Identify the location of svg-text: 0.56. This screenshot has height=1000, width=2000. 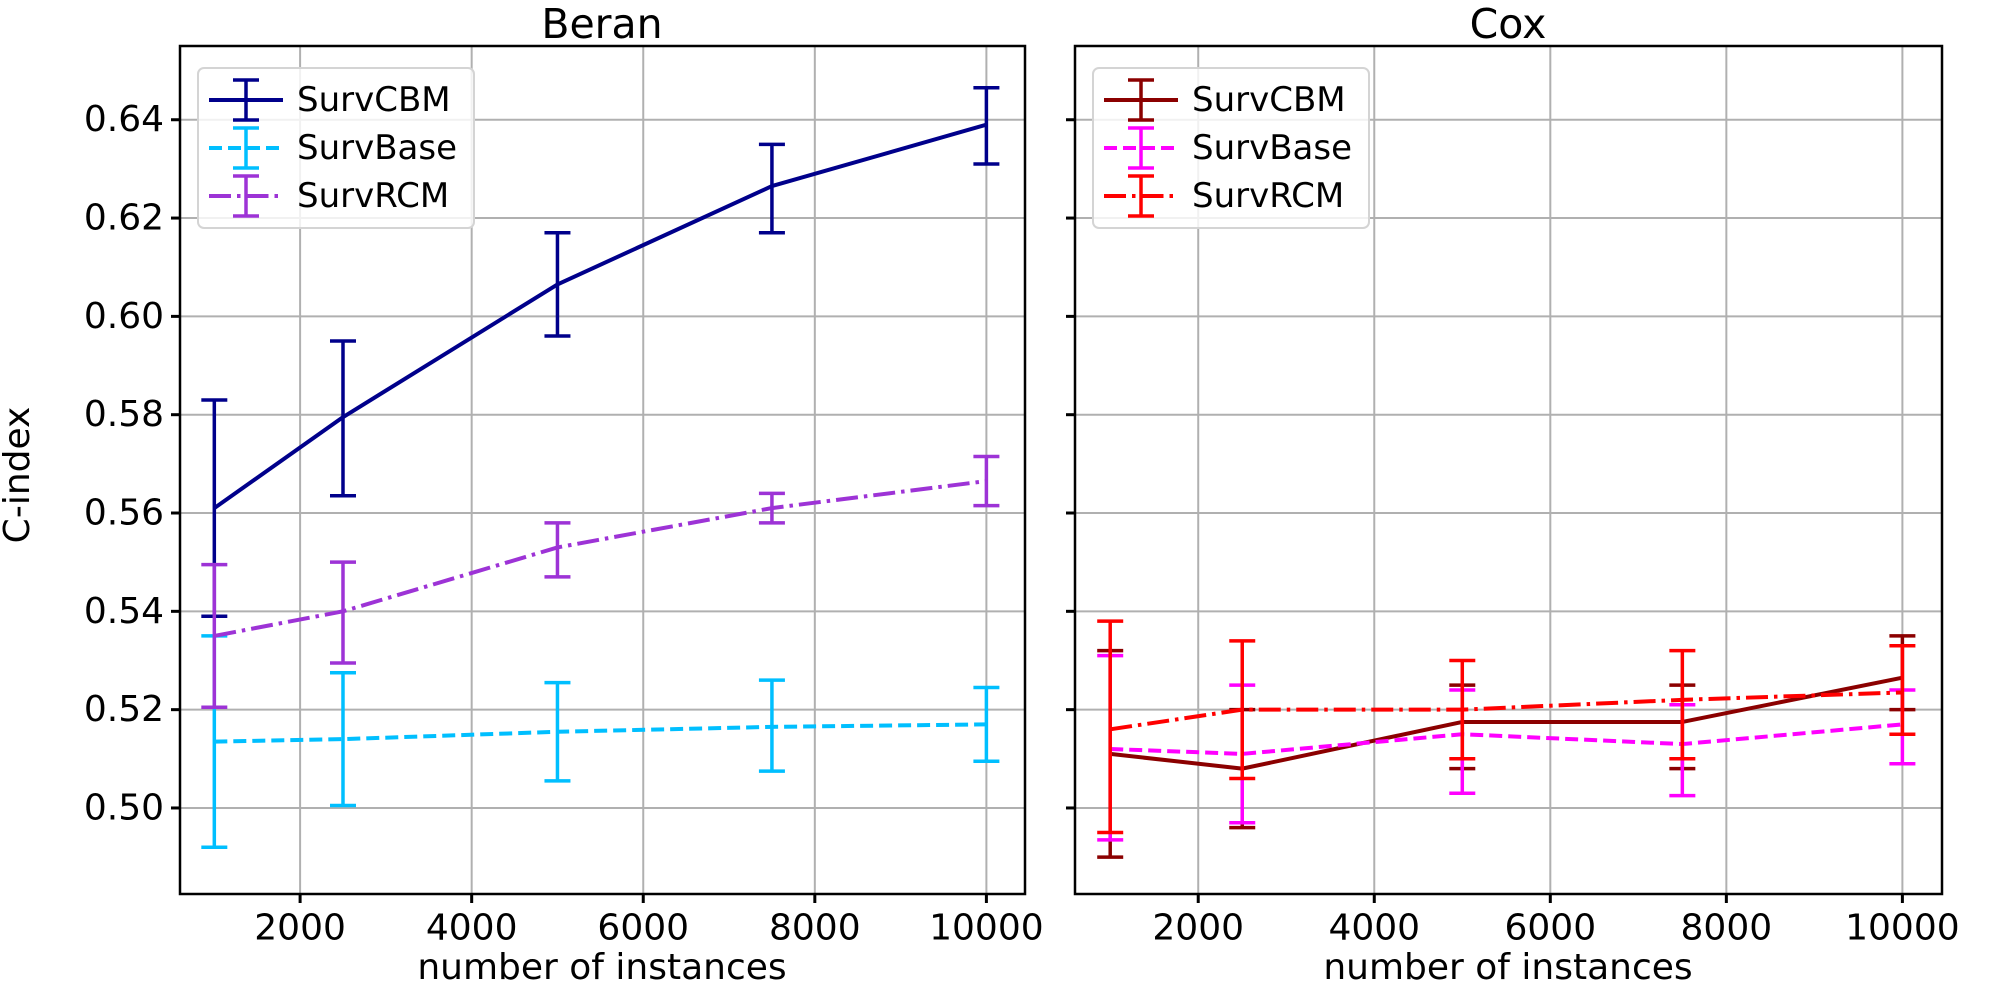
(124, 513).